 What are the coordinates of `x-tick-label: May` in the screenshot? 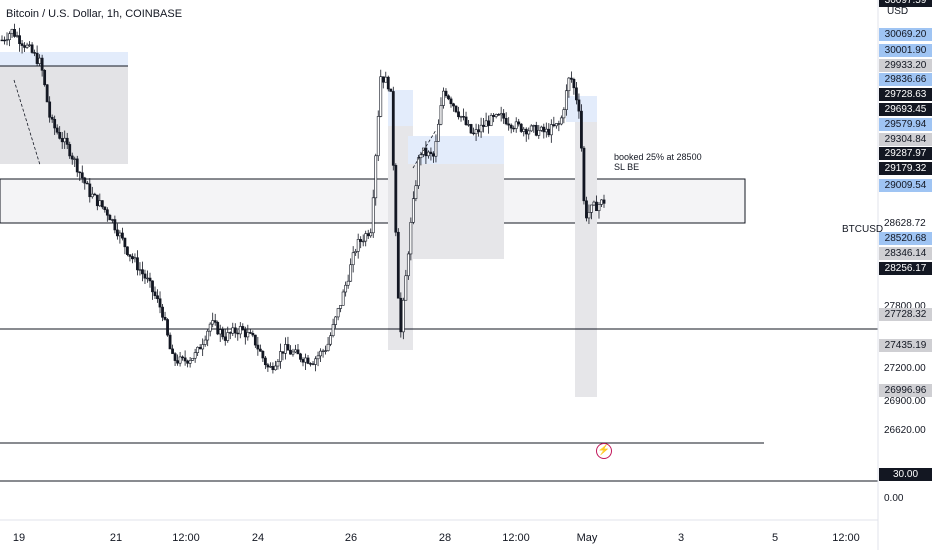 It's located at (587, 538).